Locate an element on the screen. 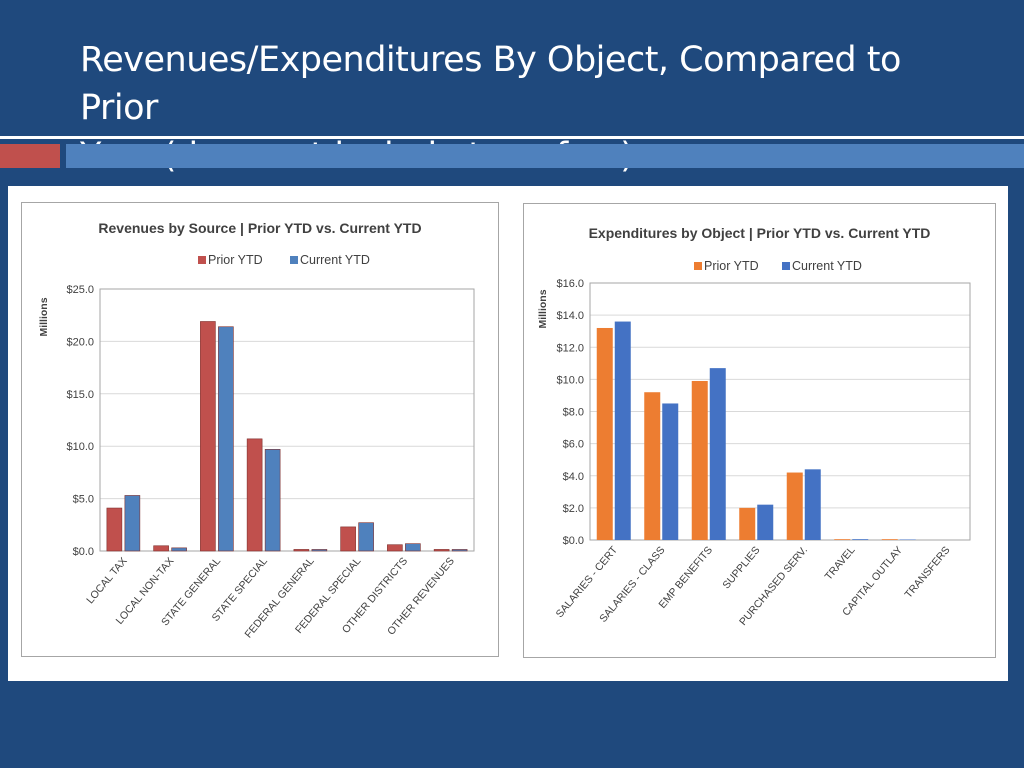 This screenshot has height=768, width=1024. x-tick-label: SUPPLIES is located at coordinates (741, 567).